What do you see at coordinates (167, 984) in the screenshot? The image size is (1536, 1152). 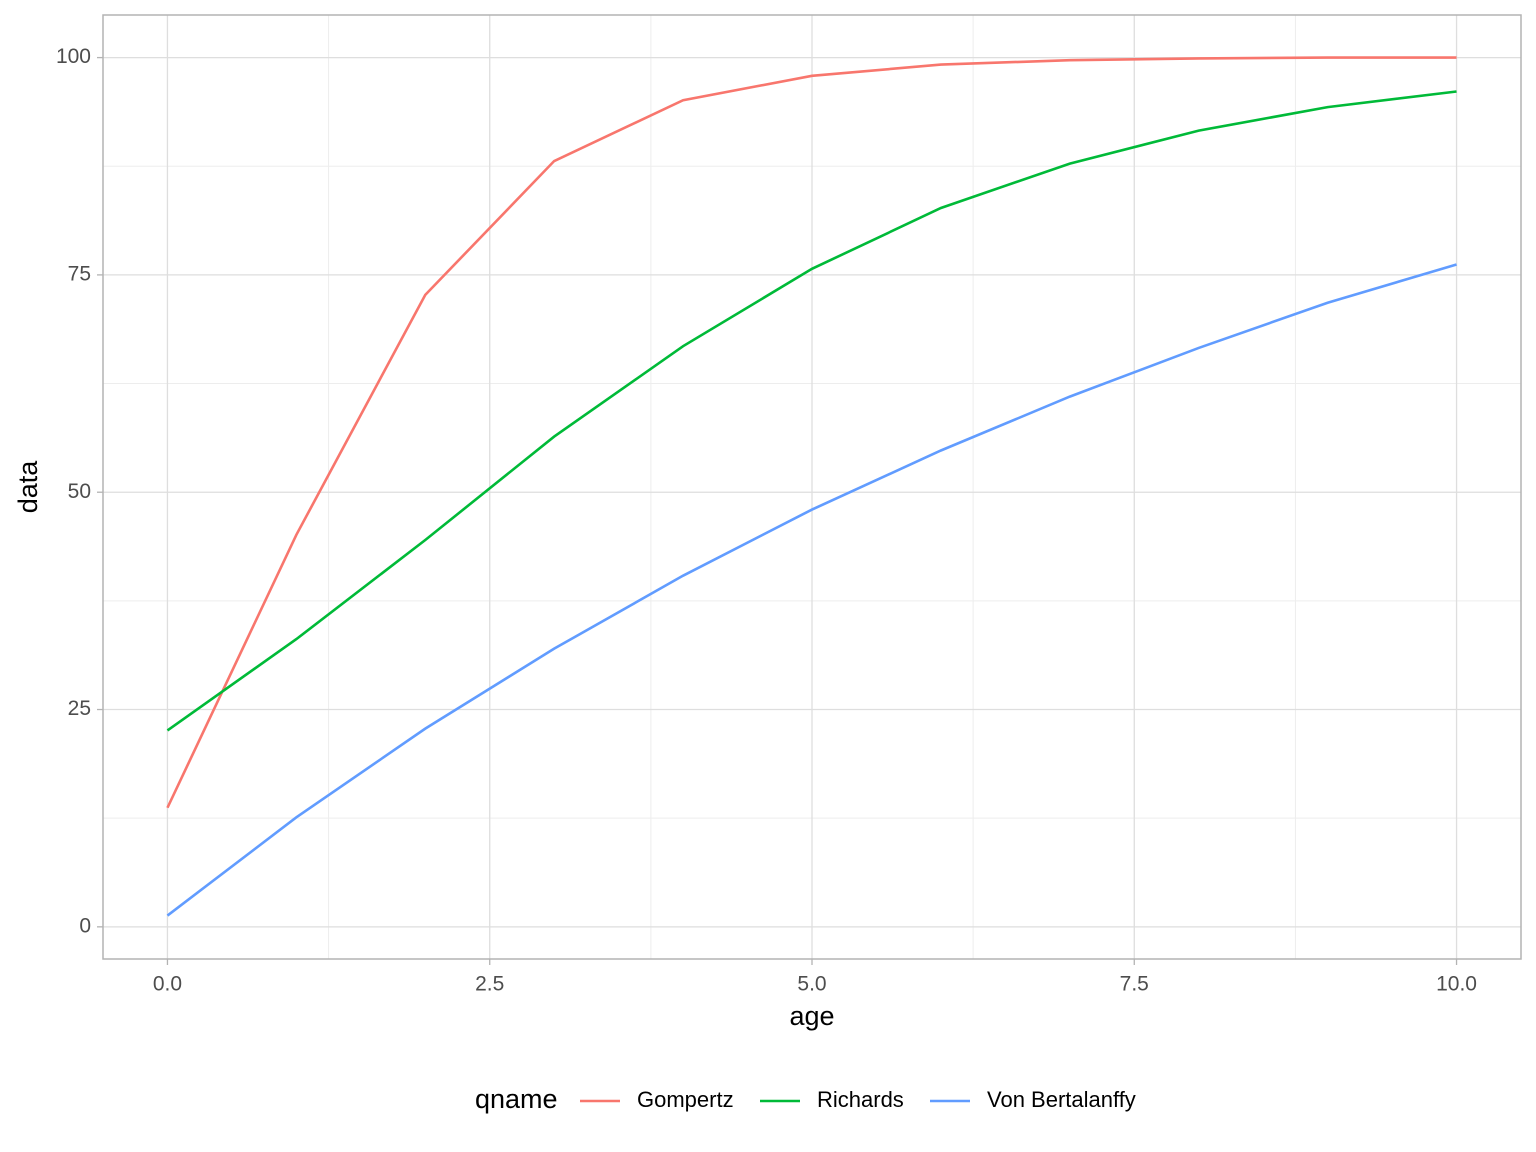 I see `x-tick-label: 0.0` at bounding box center [167, 984].